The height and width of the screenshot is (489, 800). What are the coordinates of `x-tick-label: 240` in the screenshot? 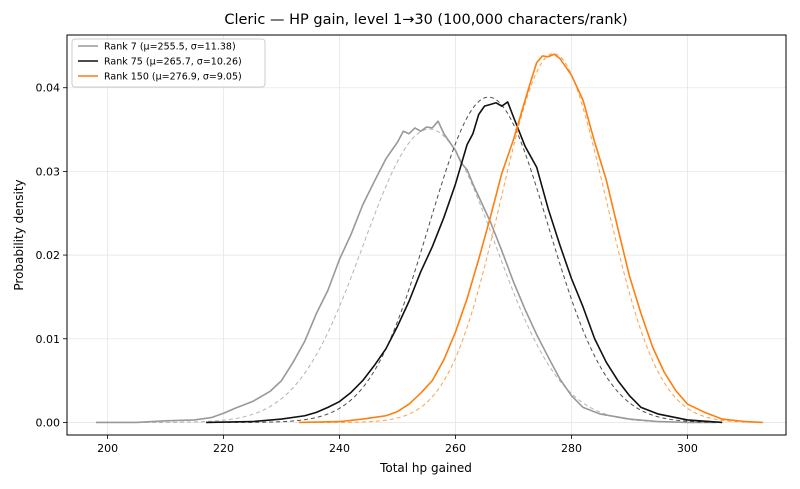 It's located at (339, 448).